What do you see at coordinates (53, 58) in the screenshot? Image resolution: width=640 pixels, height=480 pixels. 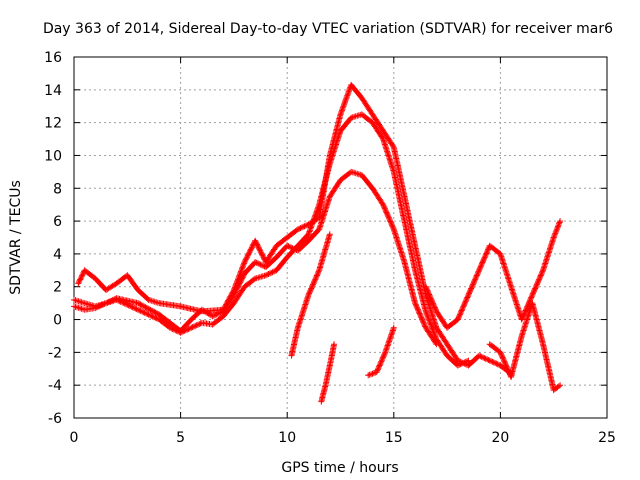 I see `y-tick-label: 16` at bounding box center [53, 58].